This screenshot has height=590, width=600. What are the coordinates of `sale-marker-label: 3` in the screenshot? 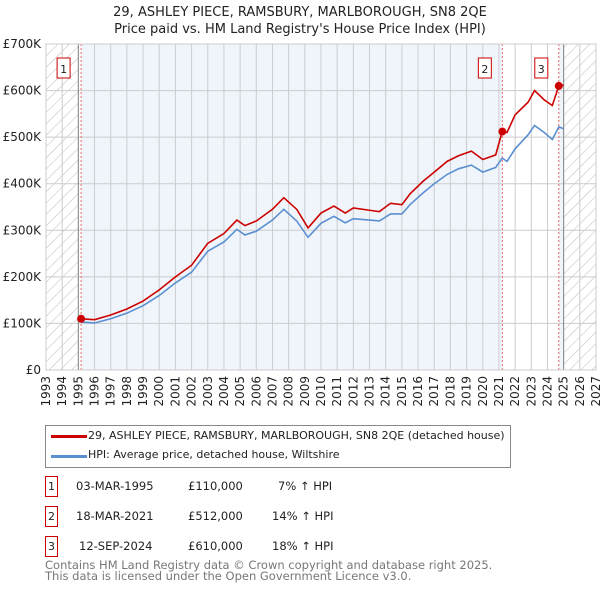 It's located at (51, 546).